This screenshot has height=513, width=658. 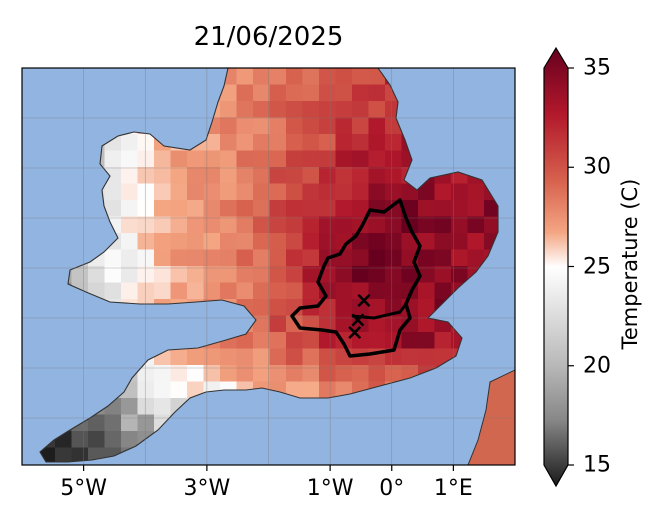 I want to click on boundary-inner-line, so click(x=379, y=311).